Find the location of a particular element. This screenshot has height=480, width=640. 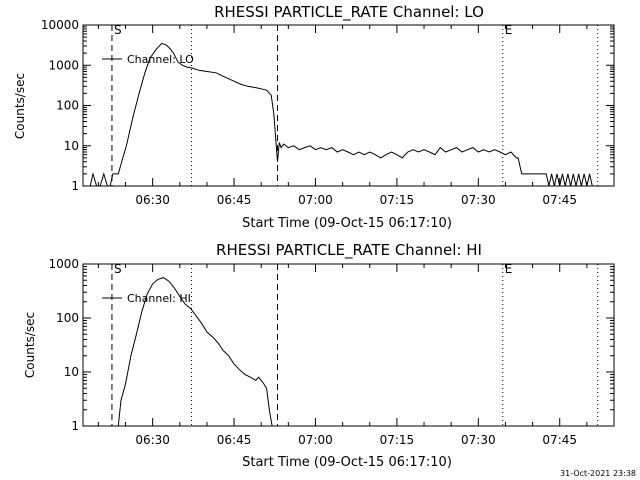

hi-legend-label: Channel: HI is located at coordinates (159, 298).